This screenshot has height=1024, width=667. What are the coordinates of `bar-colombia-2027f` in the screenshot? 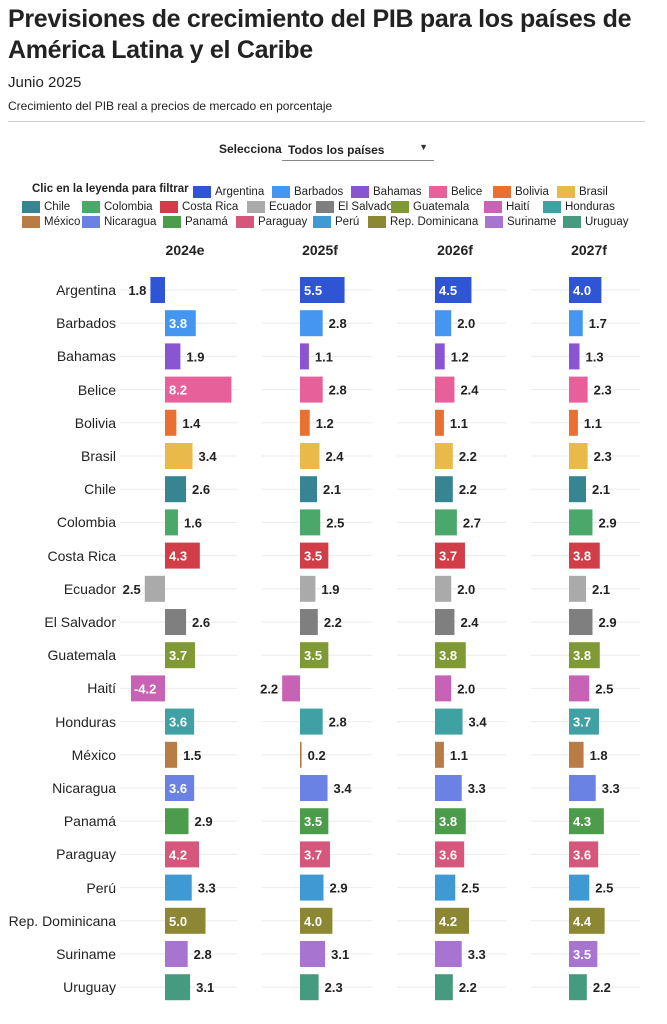 It's located at (581, 522).